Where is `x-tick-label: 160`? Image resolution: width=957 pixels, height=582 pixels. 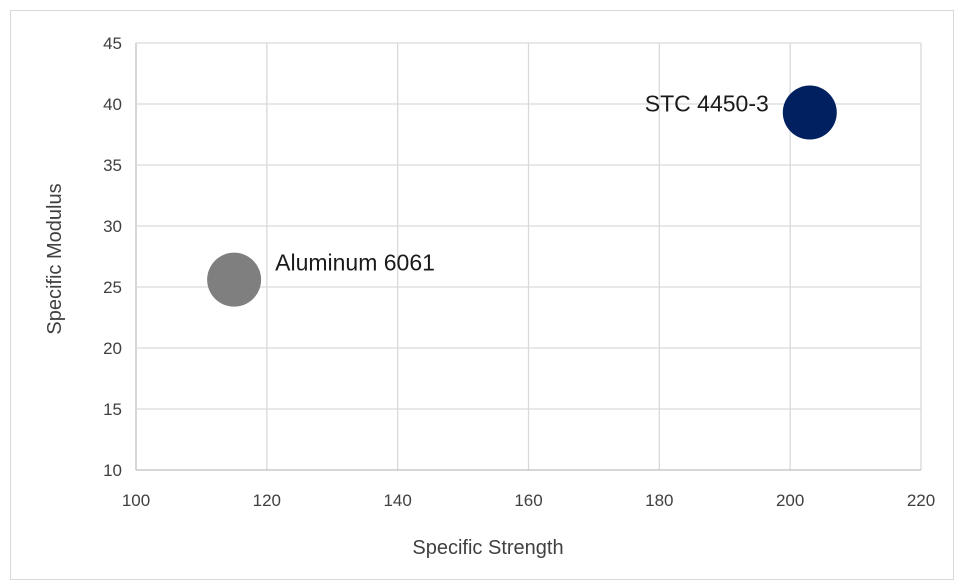 x-tick-label: 160 is located at coordinates (528, 500).